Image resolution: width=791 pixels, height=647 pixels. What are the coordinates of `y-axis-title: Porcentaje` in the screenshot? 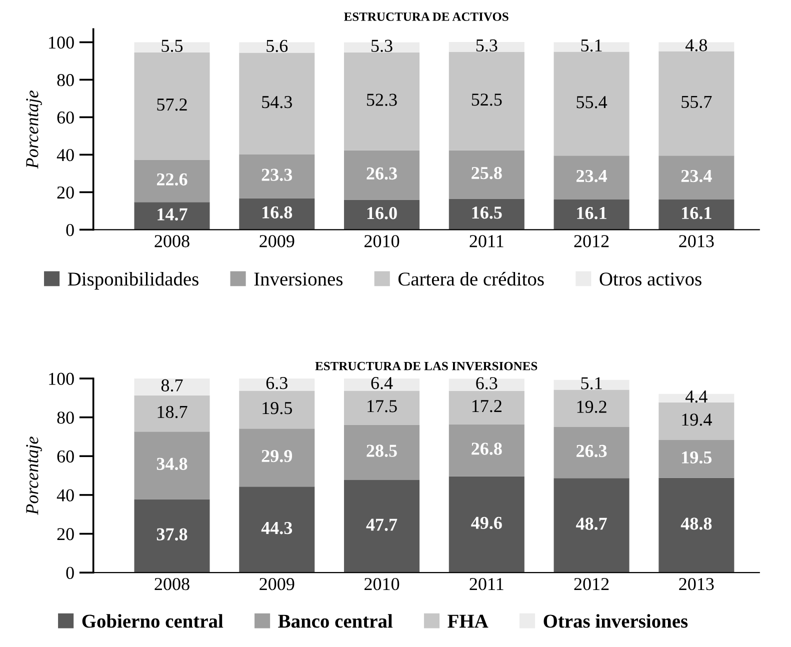 It's located at (34, 129).